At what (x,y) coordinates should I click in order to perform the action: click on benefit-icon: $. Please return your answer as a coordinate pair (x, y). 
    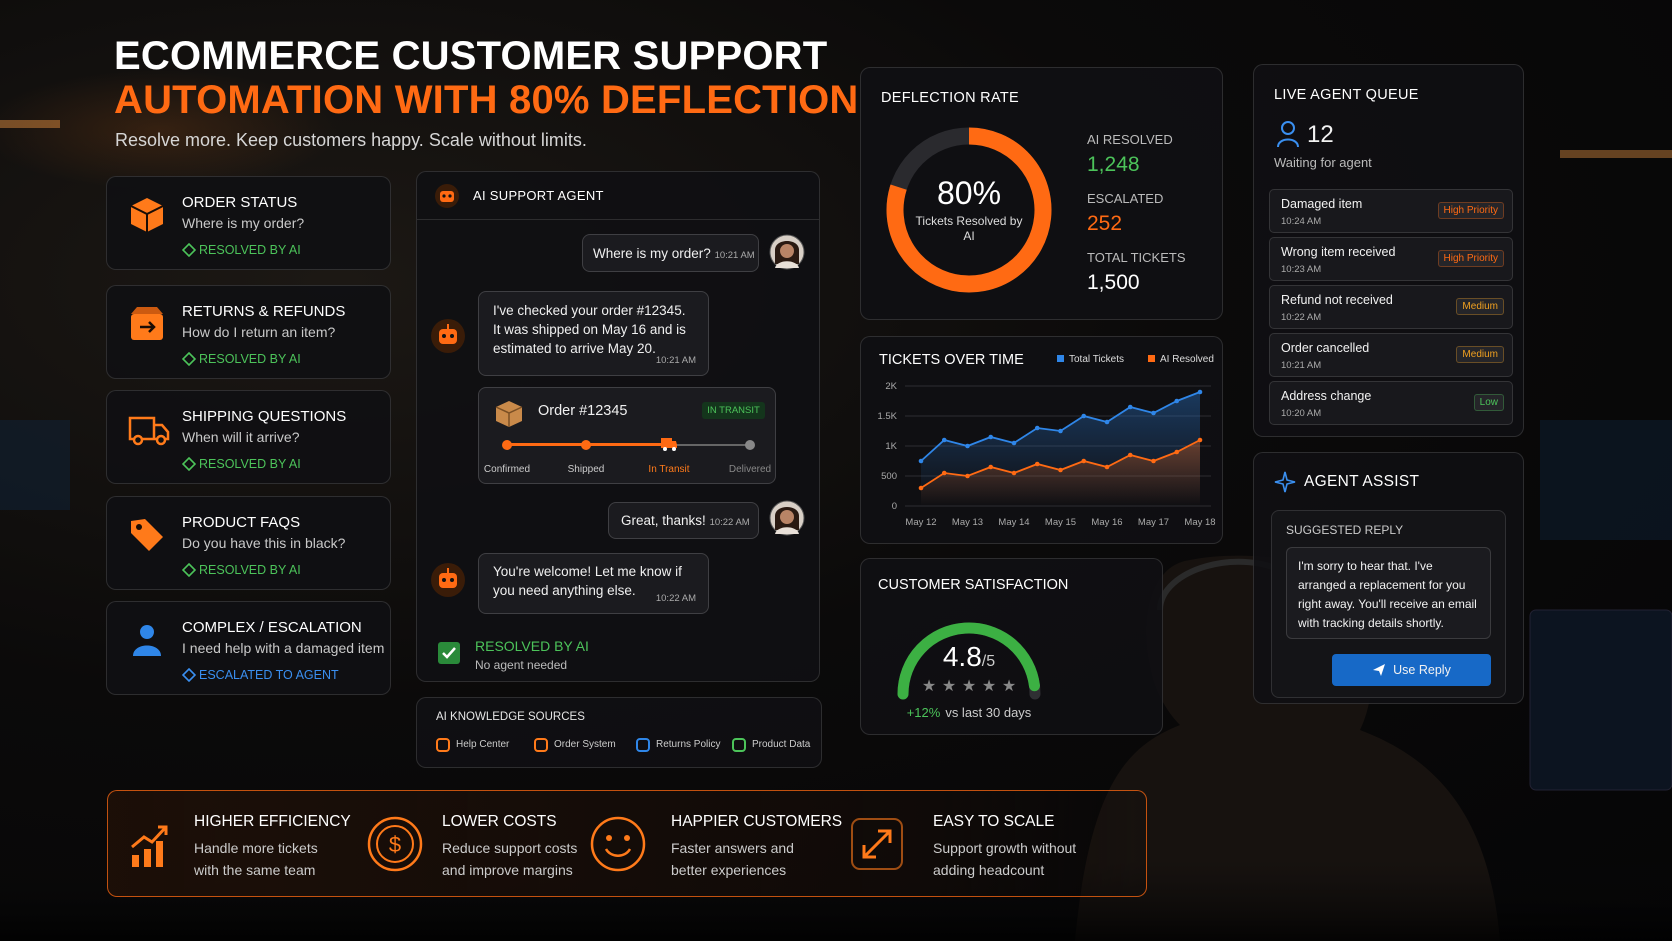
    Looking at the image, I should click on (395, 846).